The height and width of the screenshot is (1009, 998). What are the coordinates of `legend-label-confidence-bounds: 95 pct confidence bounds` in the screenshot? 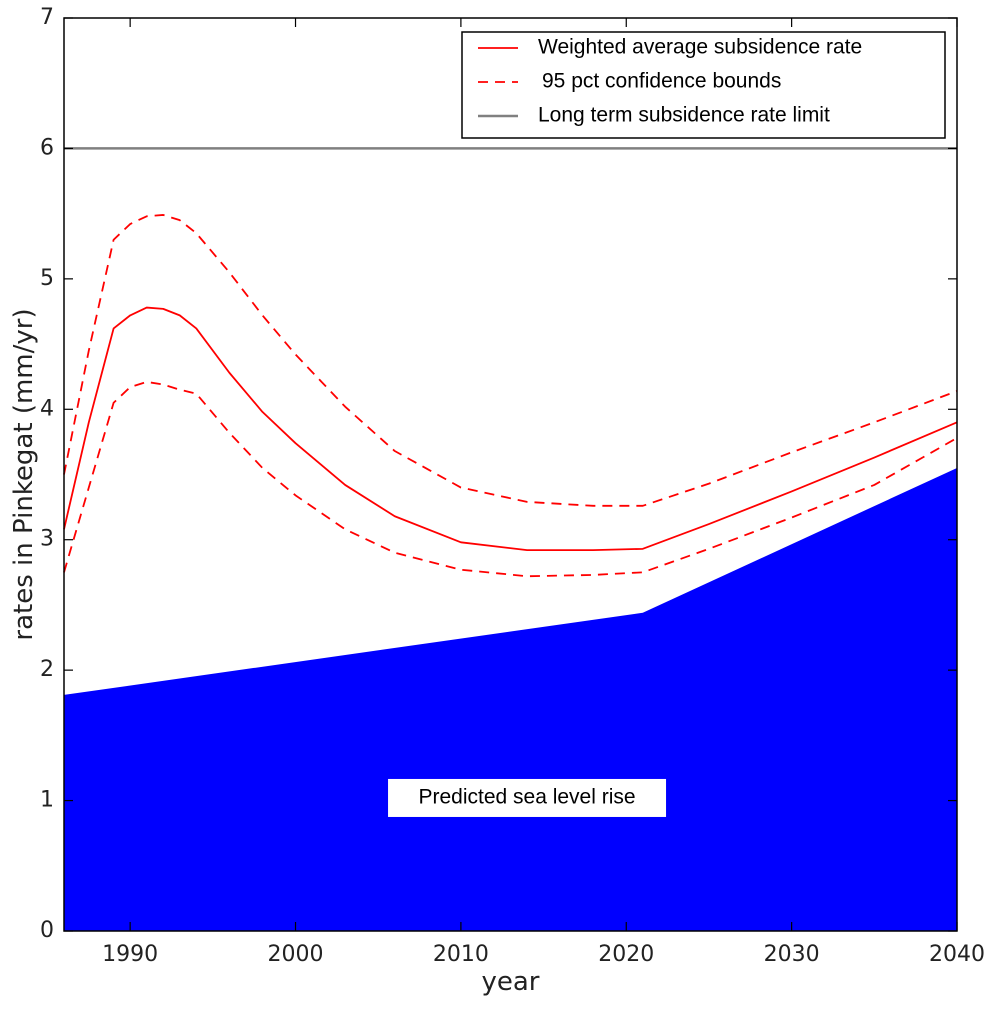 It's located at (661, 81).